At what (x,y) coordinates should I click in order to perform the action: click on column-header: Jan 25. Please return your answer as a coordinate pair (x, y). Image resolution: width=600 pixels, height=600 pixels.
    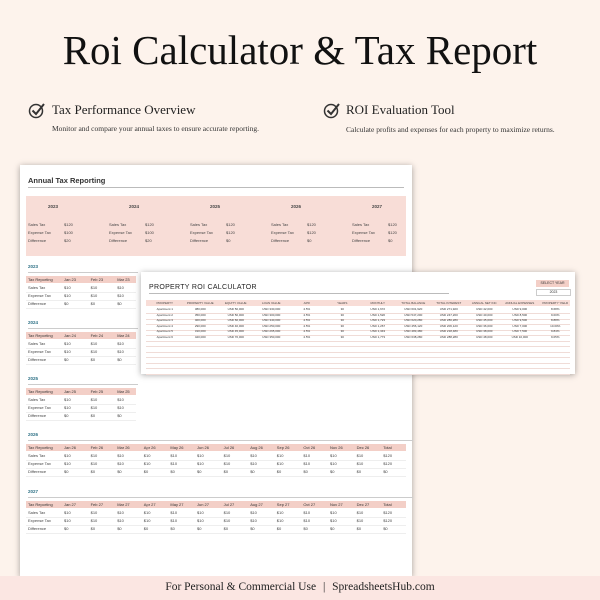
    Looking at the image, I should click on (70, 391).